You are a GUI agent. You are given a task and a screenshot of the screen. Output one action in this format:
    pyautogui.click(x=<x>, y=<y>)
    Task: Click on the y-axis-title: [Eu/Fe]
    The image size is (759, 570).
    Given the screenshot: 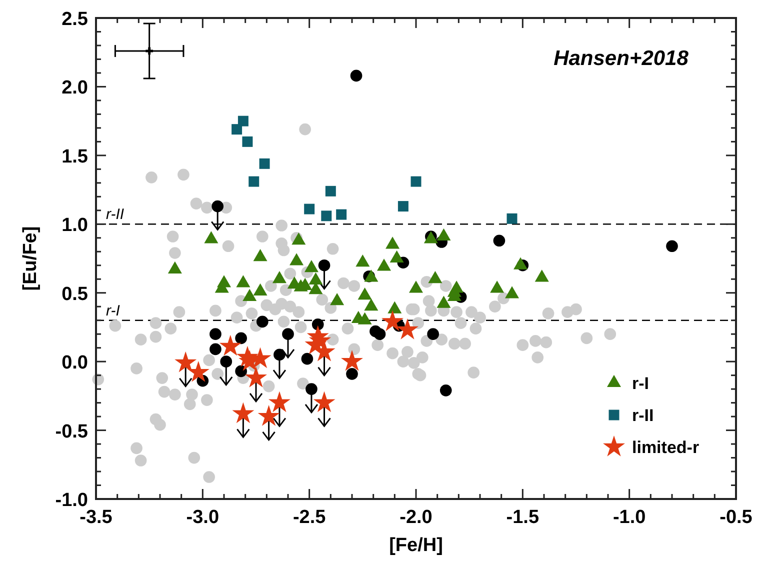 What is the action you would take?
    pyautogui.click(x=30, y=258)
    